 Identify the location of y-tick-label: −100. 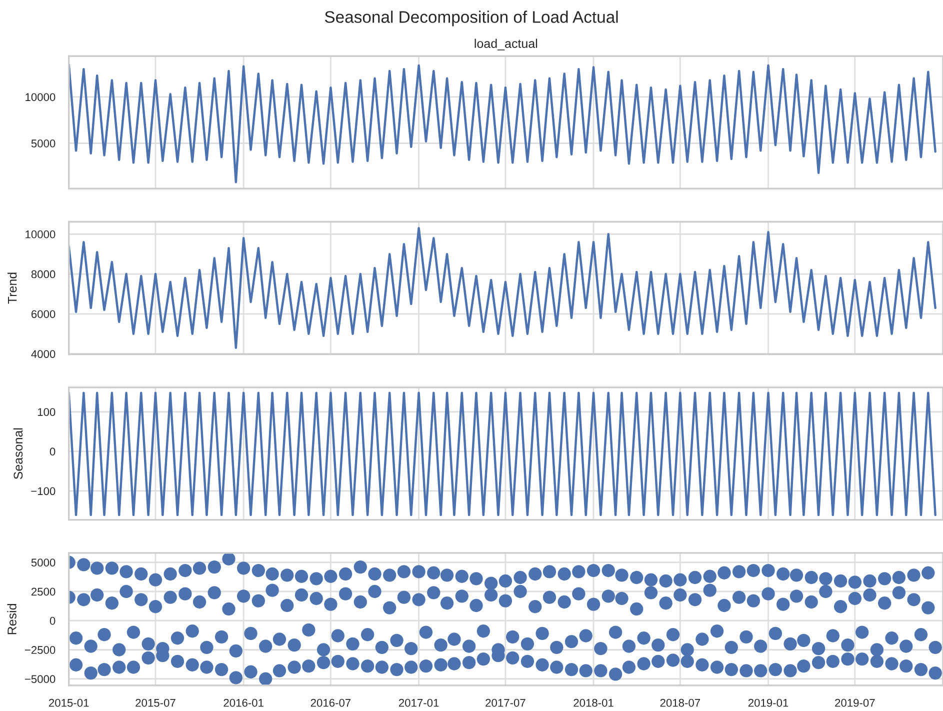
(43, 491).